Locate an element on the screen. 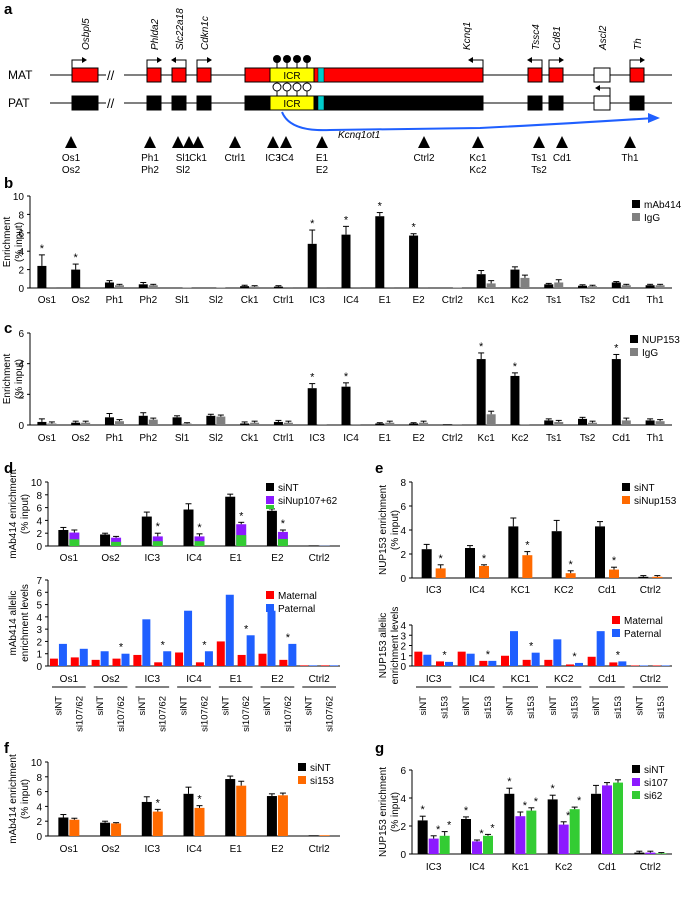 Image resolution: width=685 pixels, height=918 pixels. legend-label: si62 is located at coordinates (653, 796).